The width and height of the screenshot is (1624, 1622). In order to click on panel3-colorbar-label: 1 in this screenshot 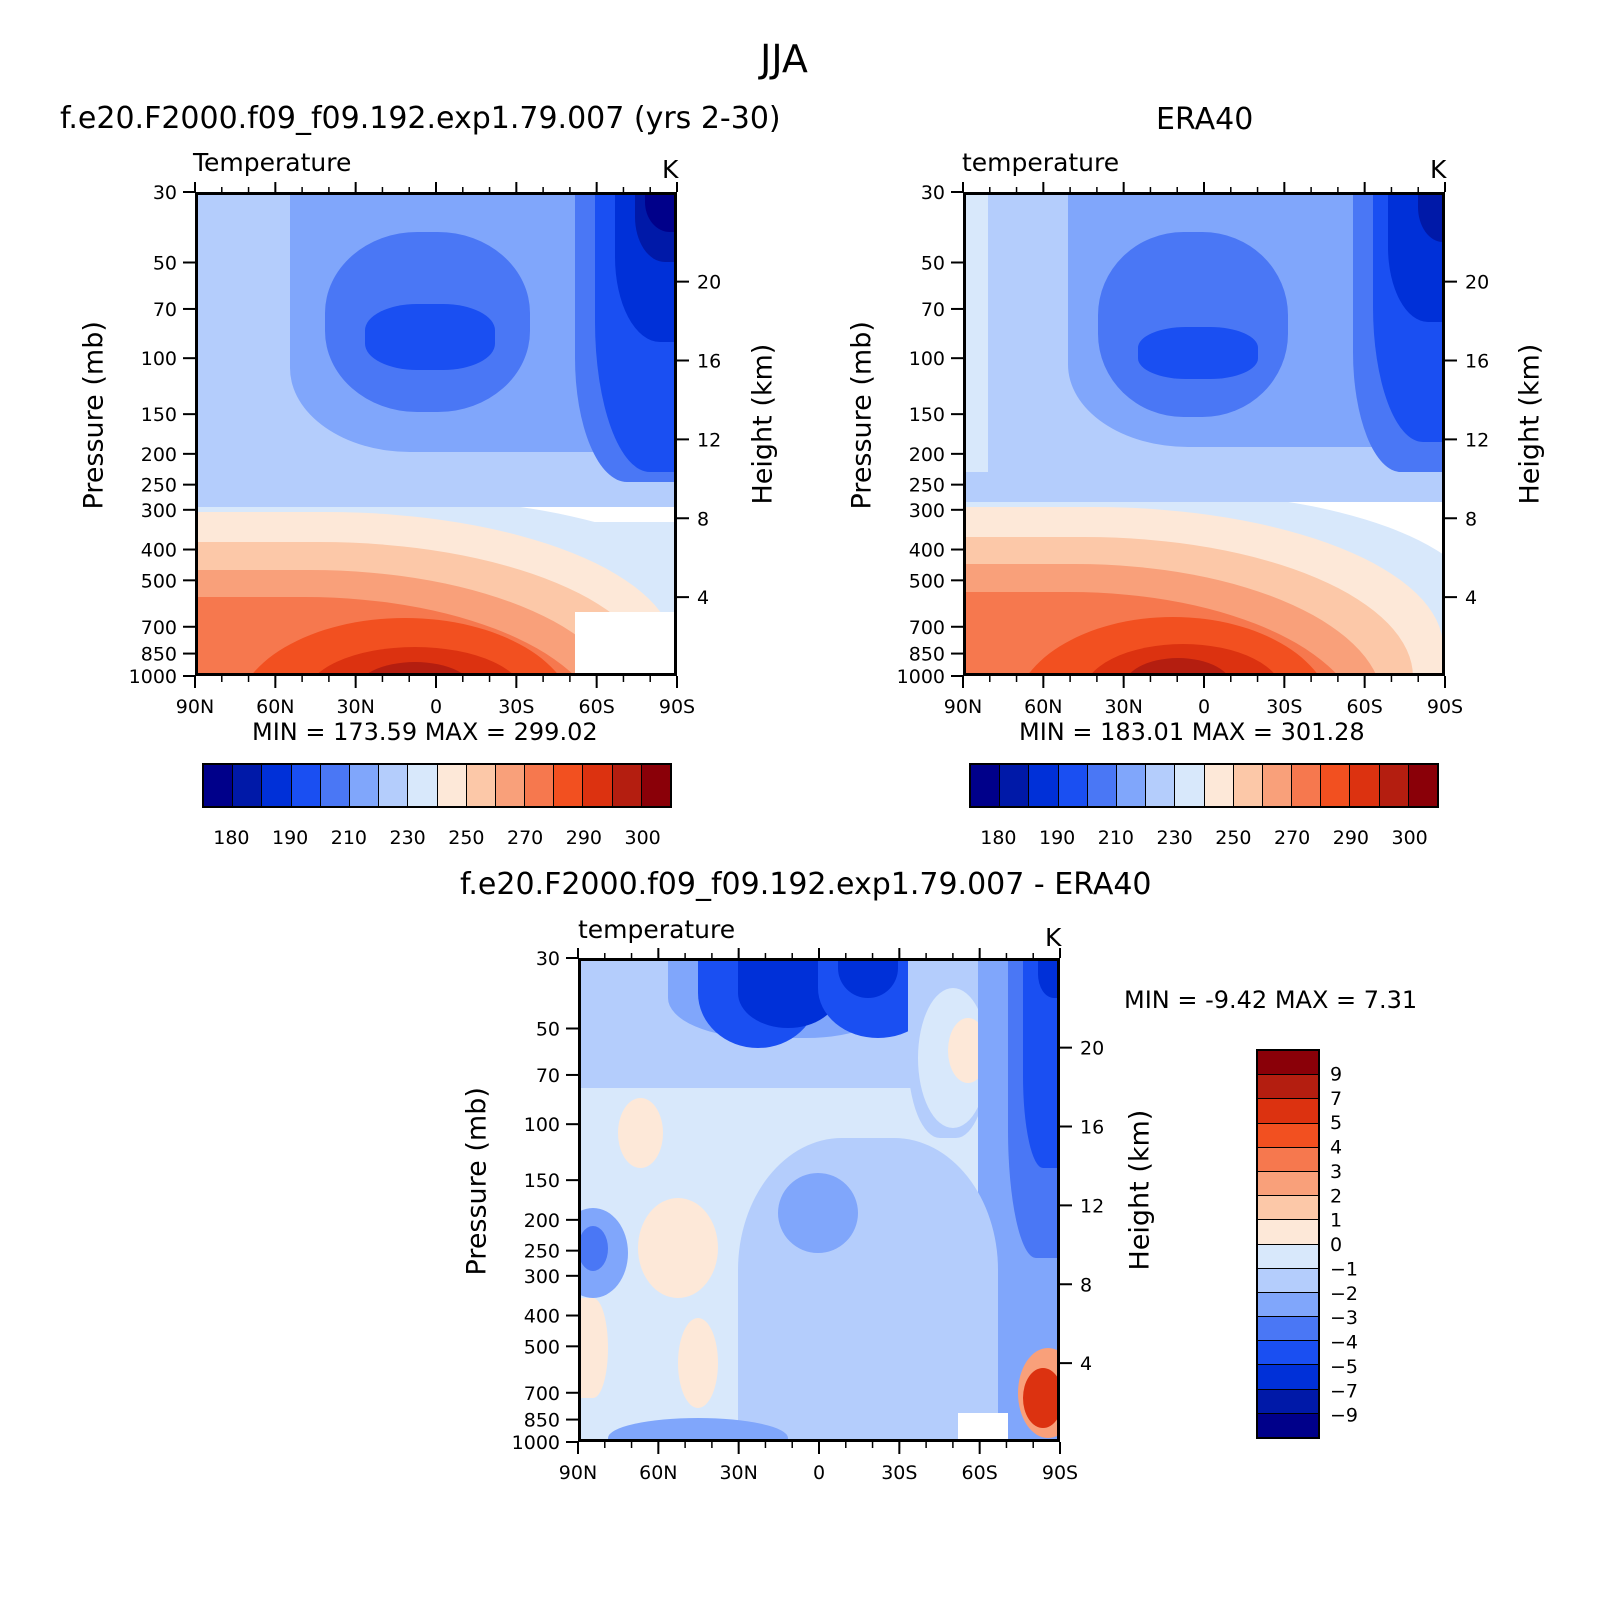, I will do `click(1336, 1221)`.